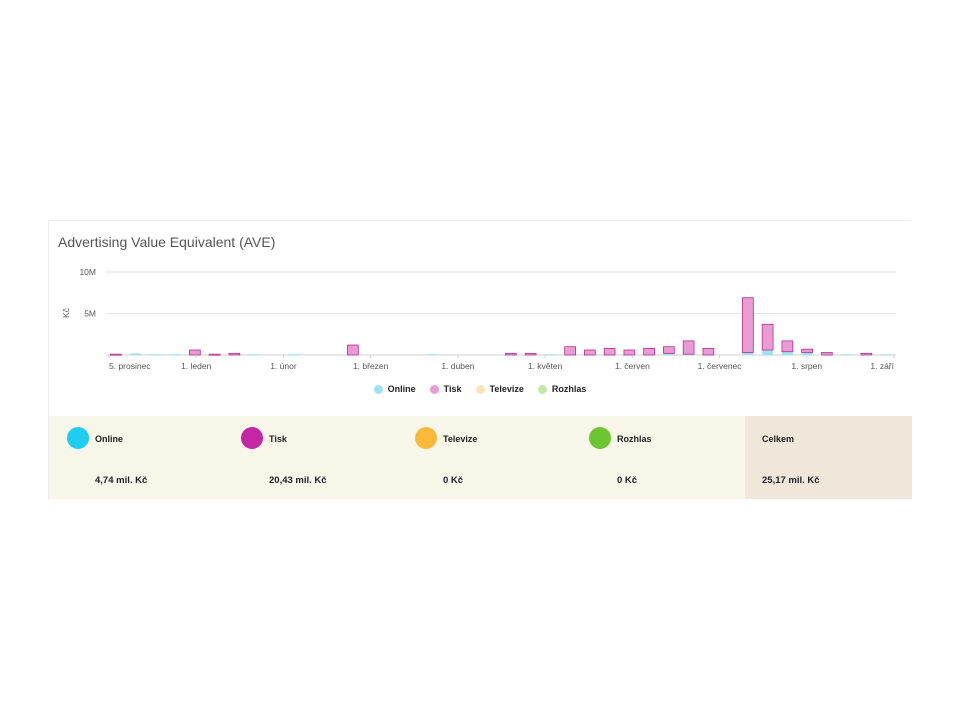 This screenshot has height=720, width=960. Describe the element at coordinates (569, 389) in the screenshot. I see `legend-label: Rozhlas` at that location.